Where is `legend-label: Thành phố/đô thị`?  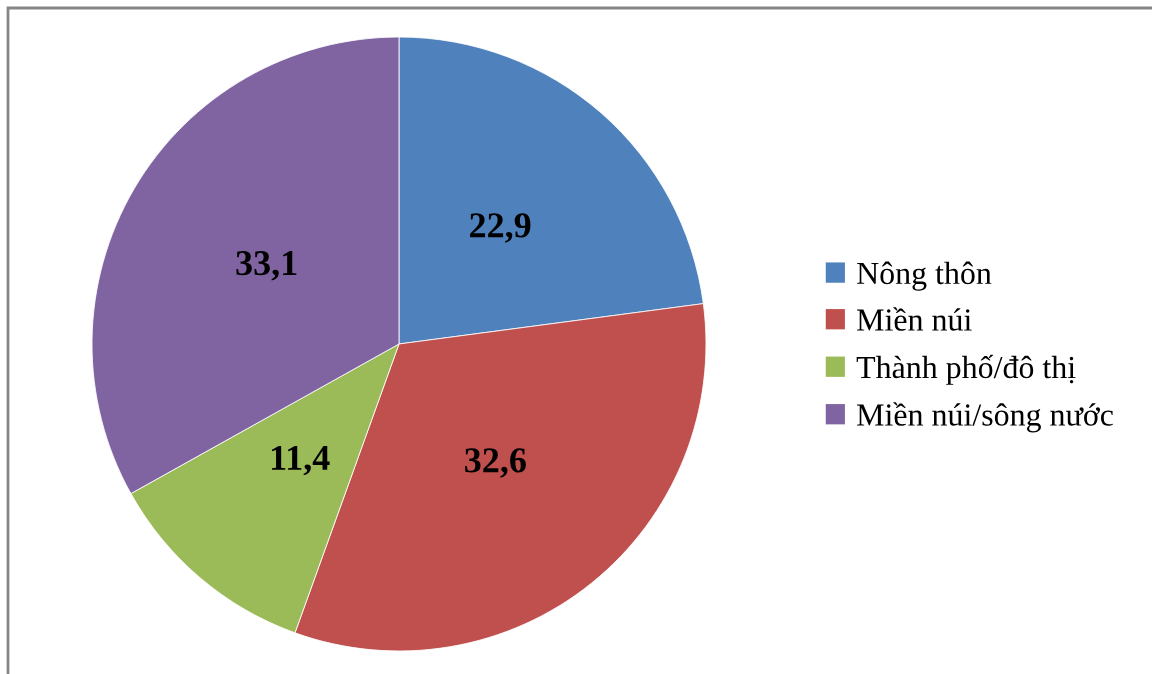
legend-label: Thành phố/đô thị is located at coordinates (966, 369).